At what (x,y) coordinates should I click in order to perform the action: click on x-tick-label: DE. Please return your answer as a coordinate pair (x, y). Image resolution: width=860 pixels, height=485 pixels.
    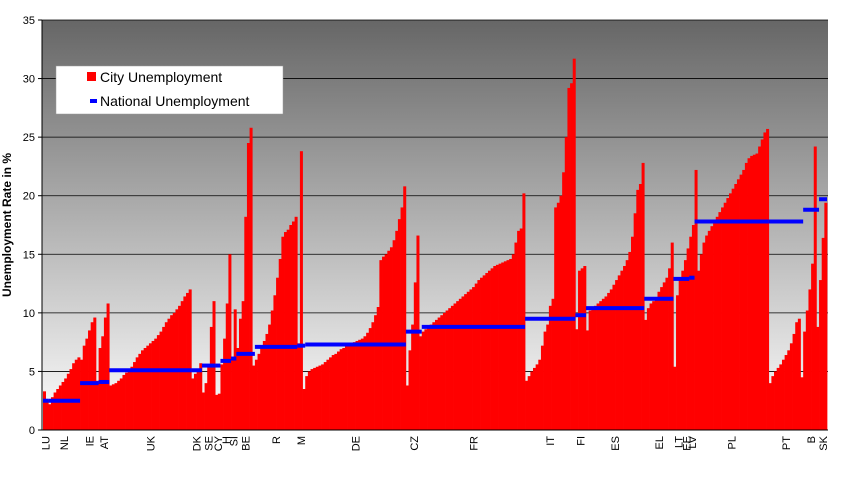
    Looking at the image, I should click on (357, 443).